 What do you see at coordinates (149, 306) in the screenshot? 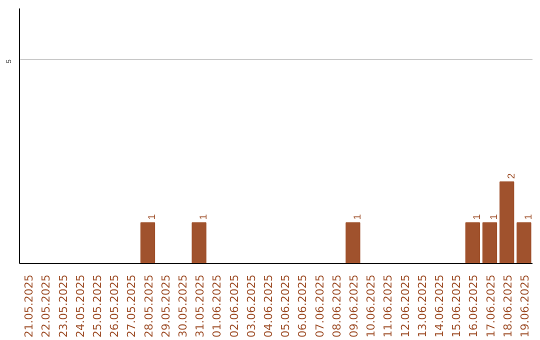
I see `x-tick-label: 28.05.2025` at bounding box center [149, 306].